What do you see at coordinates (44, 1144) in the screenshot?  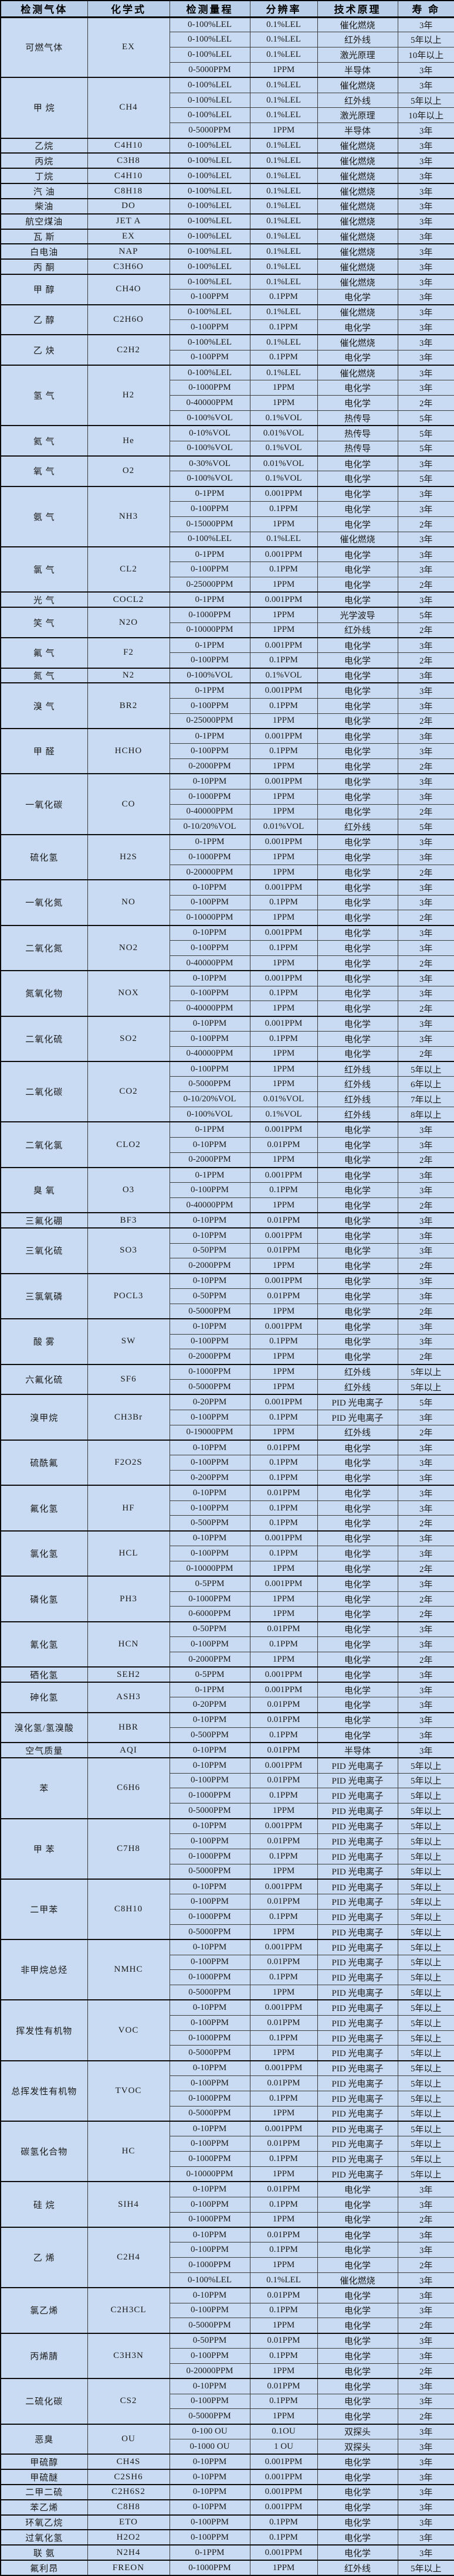 I see `gas-name-cell: 二氧化氯` at bounding box center [44, 1144].